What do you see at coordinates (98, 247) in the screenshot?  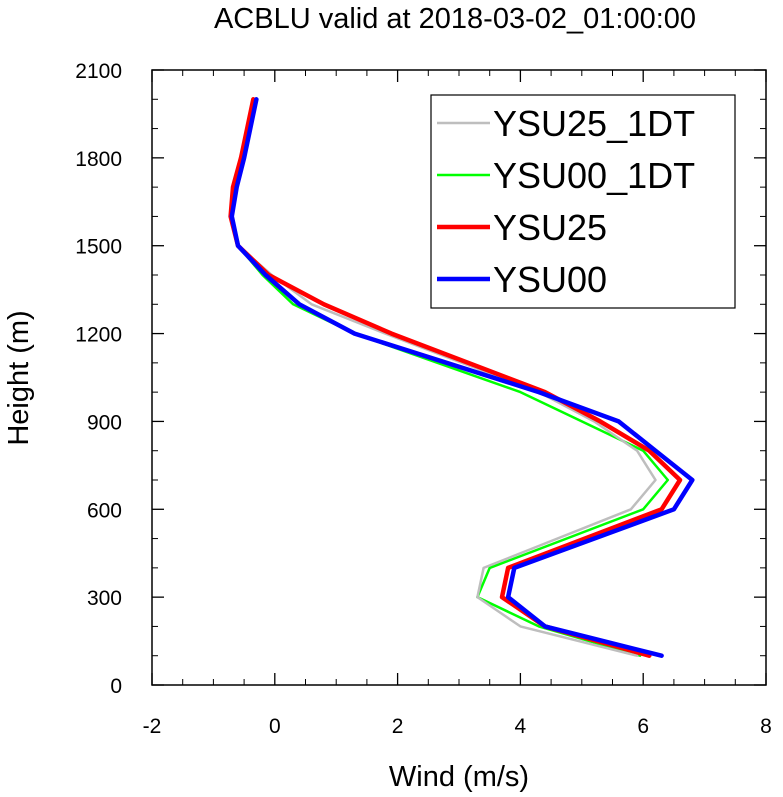 I see `y-tick-label: 1500` at bounding box center [98, 247].